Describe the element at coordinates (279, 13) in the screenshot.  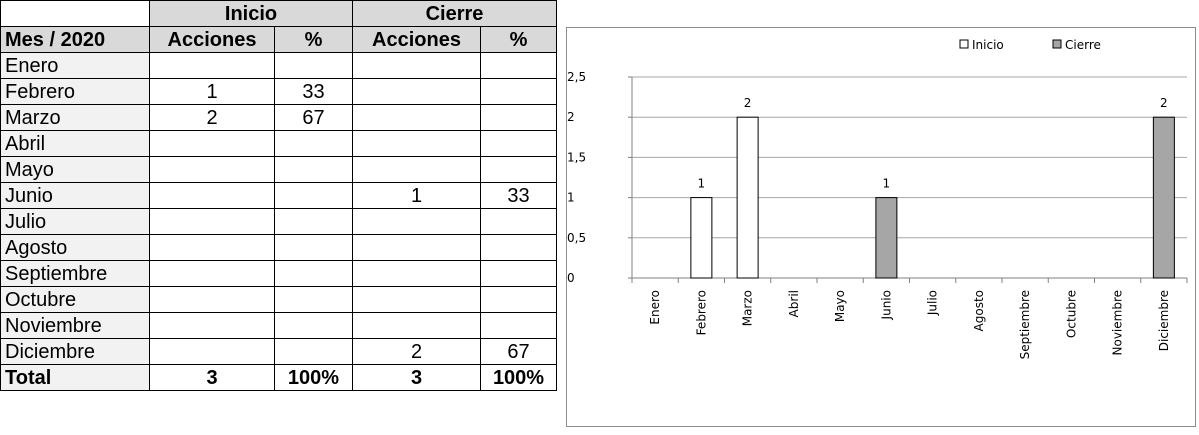
I see `group-header-row: Inicio Cierre` at that location.